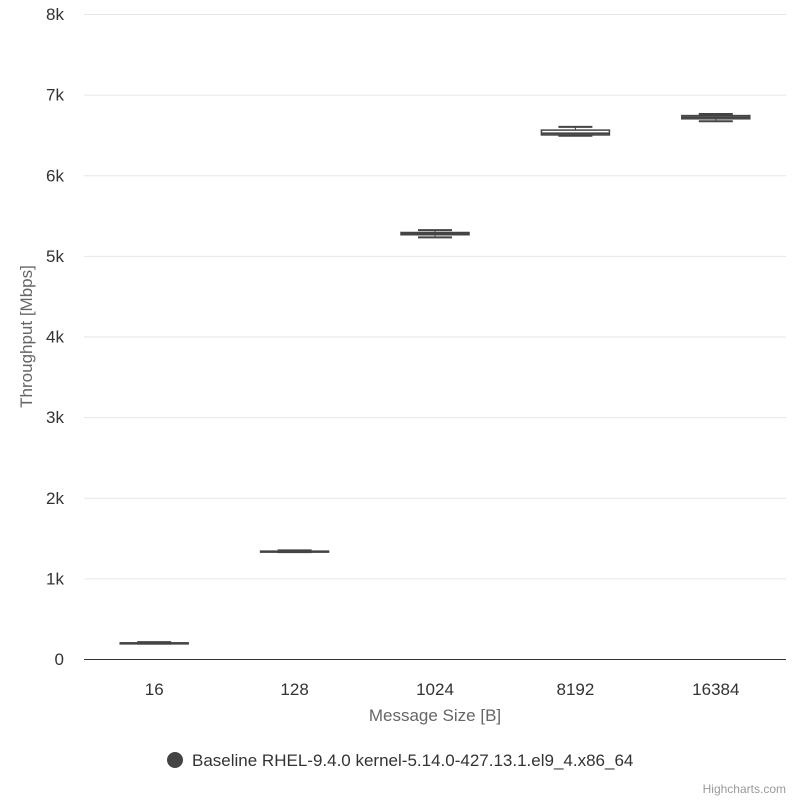  I want to click on y-axis-tick-labels: 0 1k 2k 3k 4k 5k 6k 7k 8k, so click(55, 337).